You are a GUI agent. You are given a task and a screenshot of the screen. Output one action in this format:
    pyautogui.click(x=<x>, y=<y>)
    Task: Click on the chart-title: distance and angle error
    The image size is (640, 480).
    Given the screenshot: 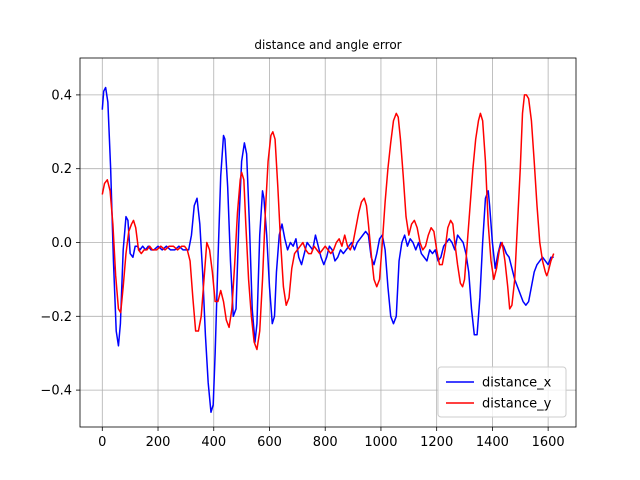 What is the action you would take?
    pyautogui.click(x=327, y=45)
    